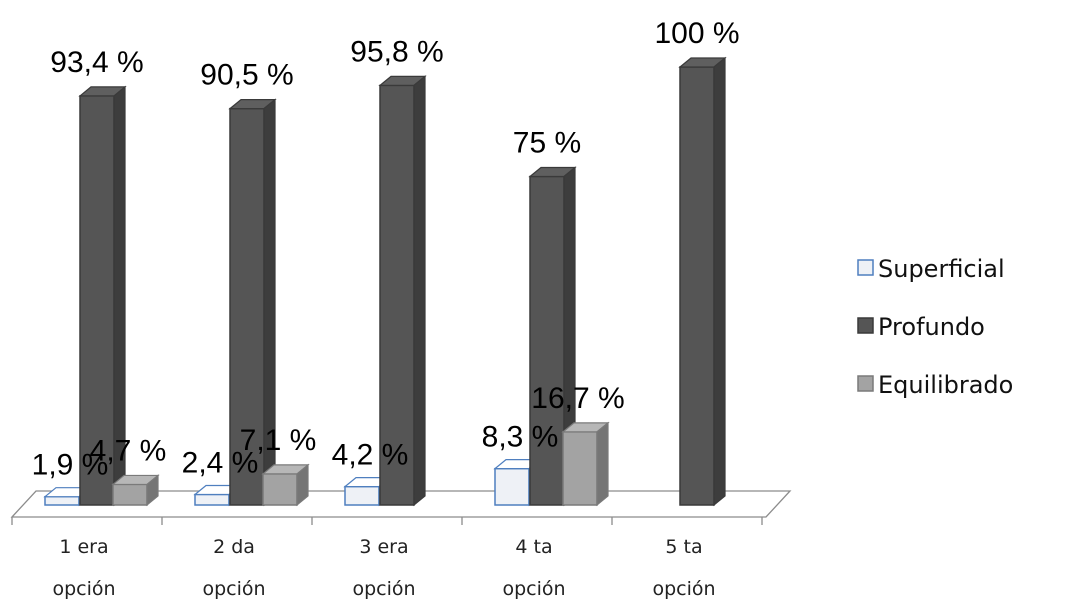  What do you see at coordinates (533, 547) in the screenshot?
I see `category-label: 4 ta` at bounding box center [533, 547].